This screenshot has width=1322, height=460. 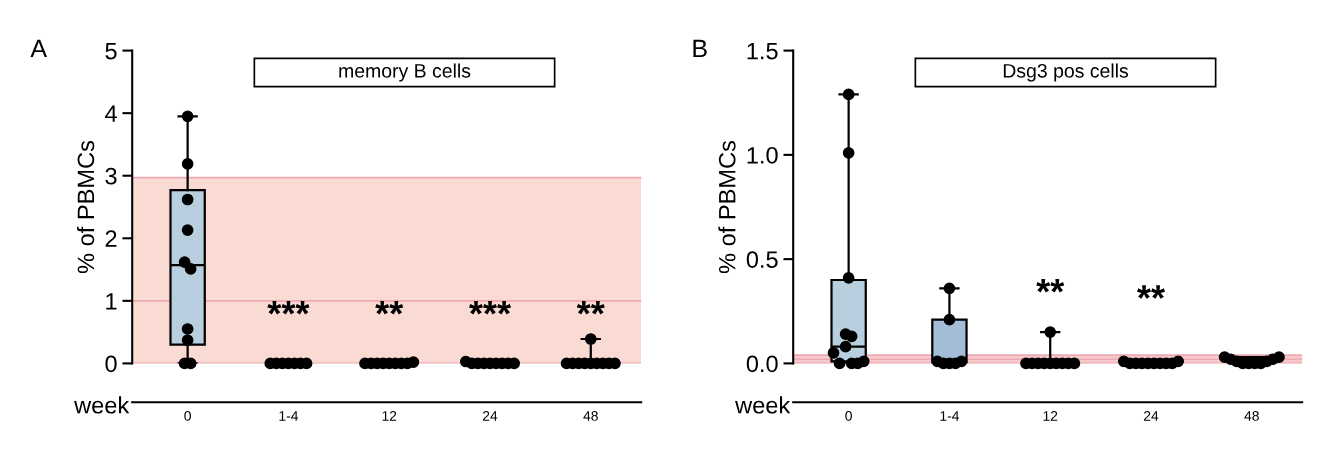 What do you see at coordinates (111, 238) in the screenshot?
I see `y-tick-label: 2` at bounding box center [111, 238].